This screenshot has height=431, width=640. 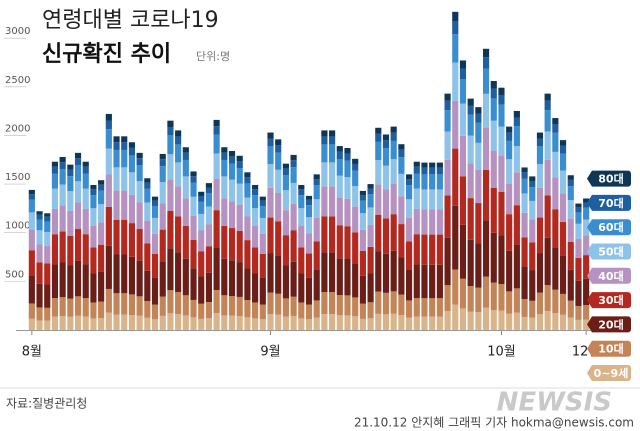 What do you see at coordinates (14, 274) in the screenshot?
I see `y-tick-label: 500` at bounding box center [14, 274].